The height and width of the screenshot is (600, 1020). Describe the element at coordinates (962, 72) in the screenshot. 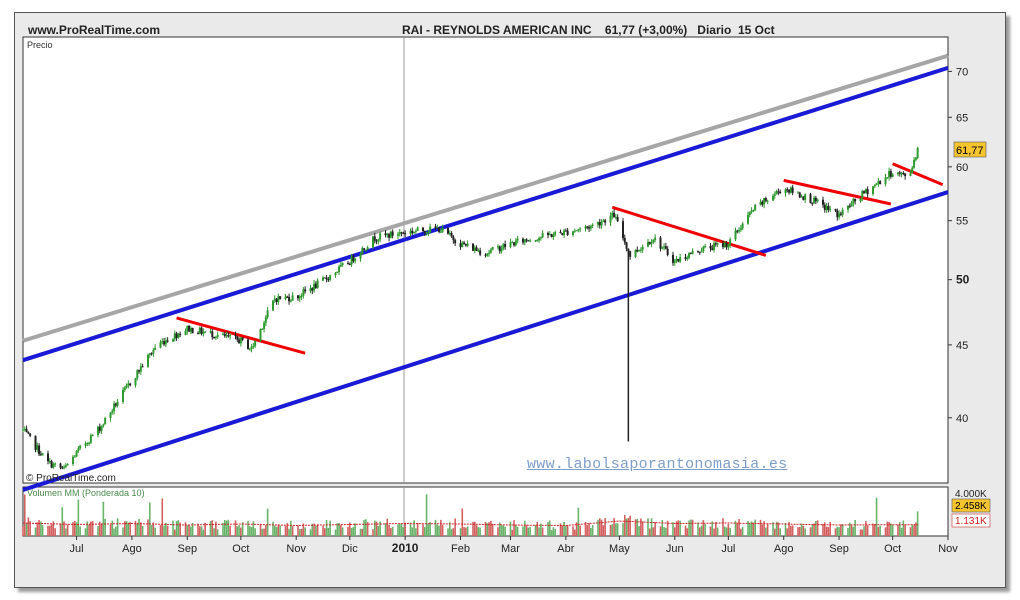

I see `y-tick-label-70: 70` at that location.